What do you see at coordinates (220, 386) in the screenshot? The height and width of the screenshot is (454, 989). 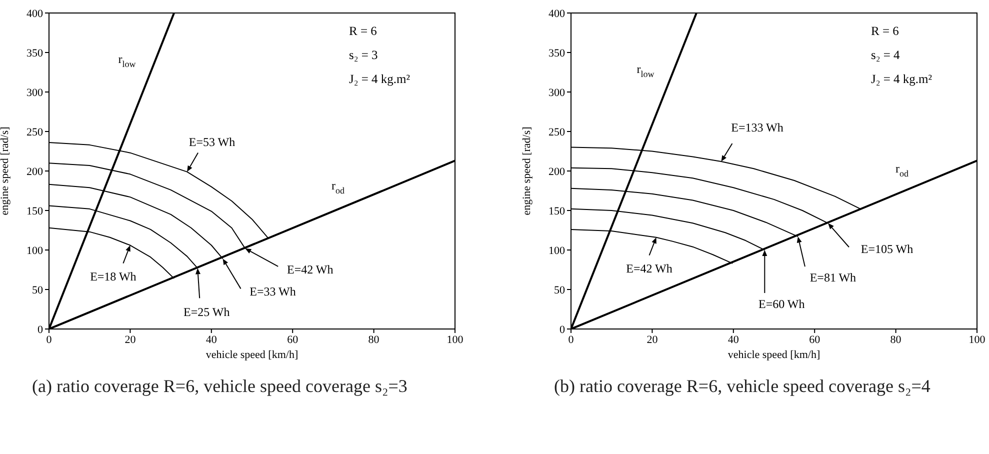 I see `text: (a) ratio coverage R=6, vehicle speed coverage s₂=3` at bounding box center [220, 386].